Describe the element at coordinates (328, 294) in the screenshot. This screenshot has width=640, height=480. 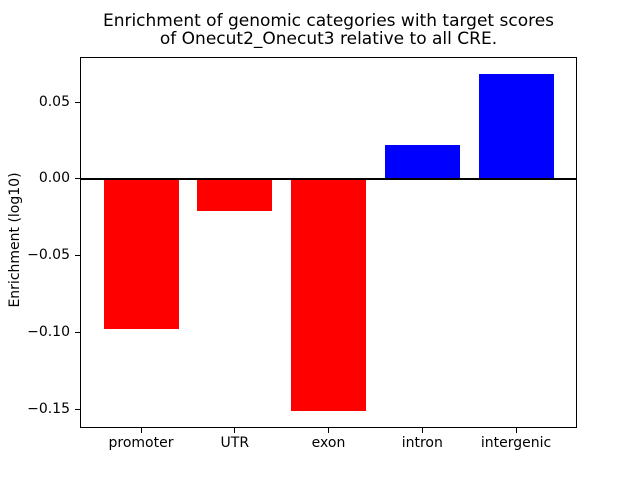
I see `bar-exon` at that location.